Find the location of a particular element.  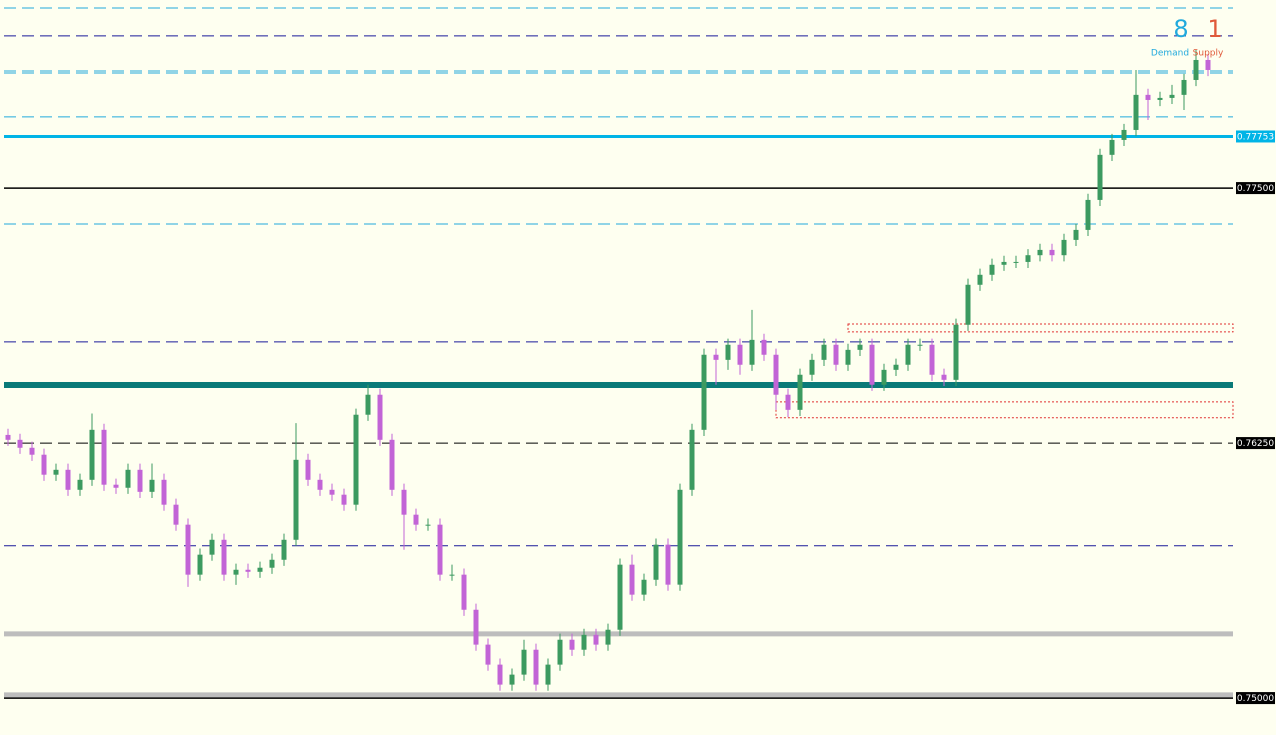

price-label: 0.76250 is located at coordinates (1255, 444).